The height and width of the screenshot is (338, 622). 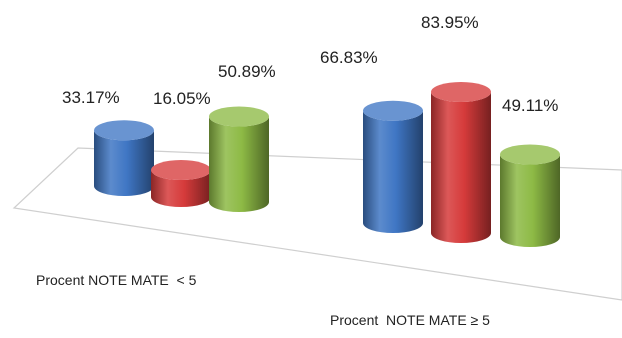 I want to click on category-label-2: Procent NOTE MATE ≥ 5, so click(x=410, y=320).